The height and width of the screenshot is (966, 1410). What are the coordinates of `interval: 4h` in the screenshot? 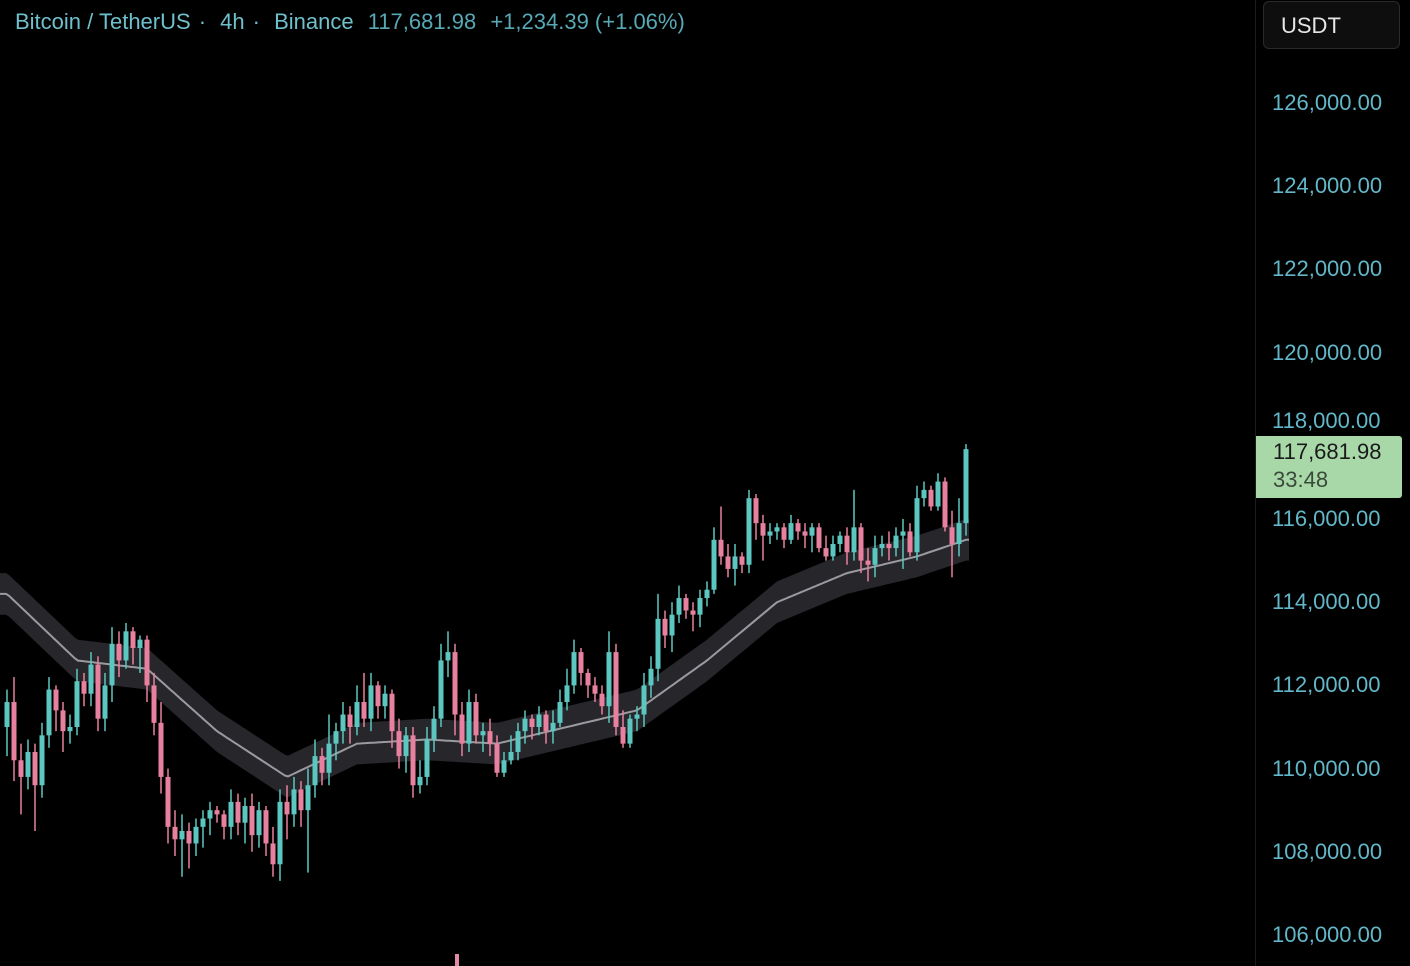 It's located at (232, 21).